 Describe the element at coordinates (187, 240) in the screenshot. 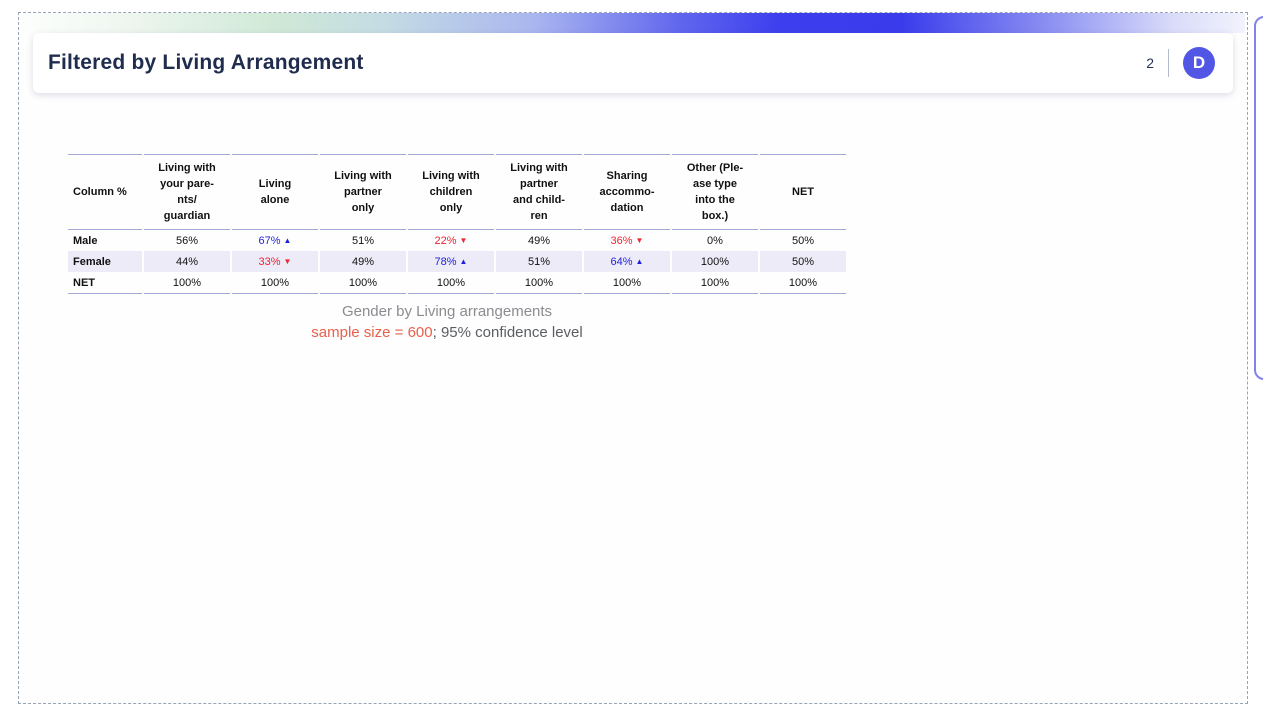

I see `table-cell: 56%` at that location.